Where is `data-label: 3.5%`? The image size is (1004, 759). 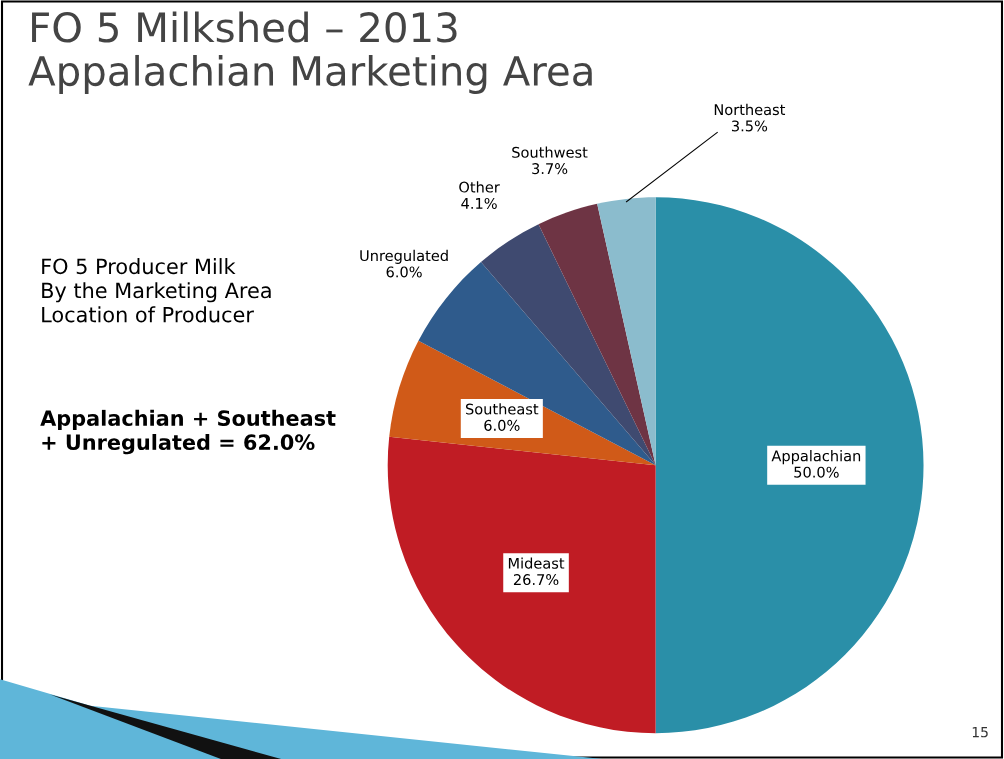 data-label: 3.5% is located at coordinates (749, 126).